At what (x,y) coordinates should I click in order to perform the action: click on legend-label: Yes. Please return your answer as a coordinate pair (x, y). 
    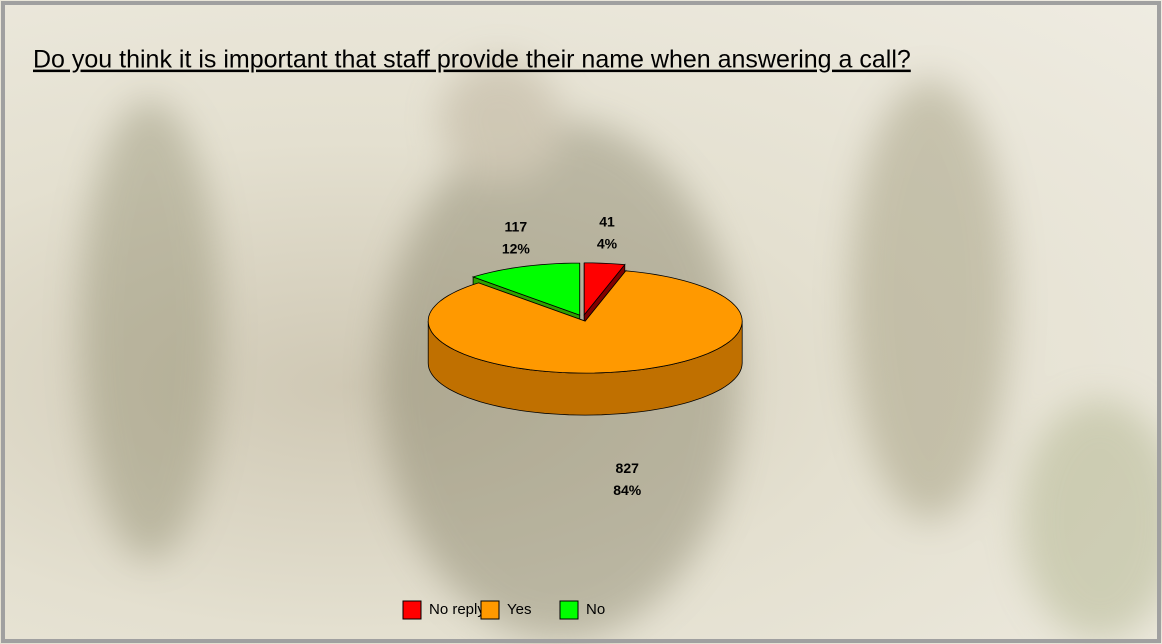
    Looking at the image, I should click on (519, 609).